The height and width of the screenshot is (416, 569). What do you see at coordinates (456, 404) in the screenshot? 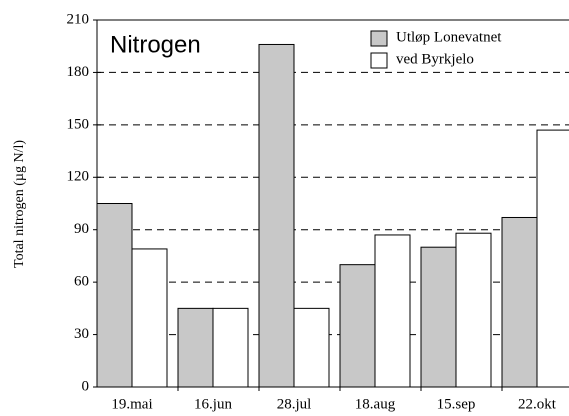
I see `x-tick-label: 15.sep` at bounding box center [456, 404].